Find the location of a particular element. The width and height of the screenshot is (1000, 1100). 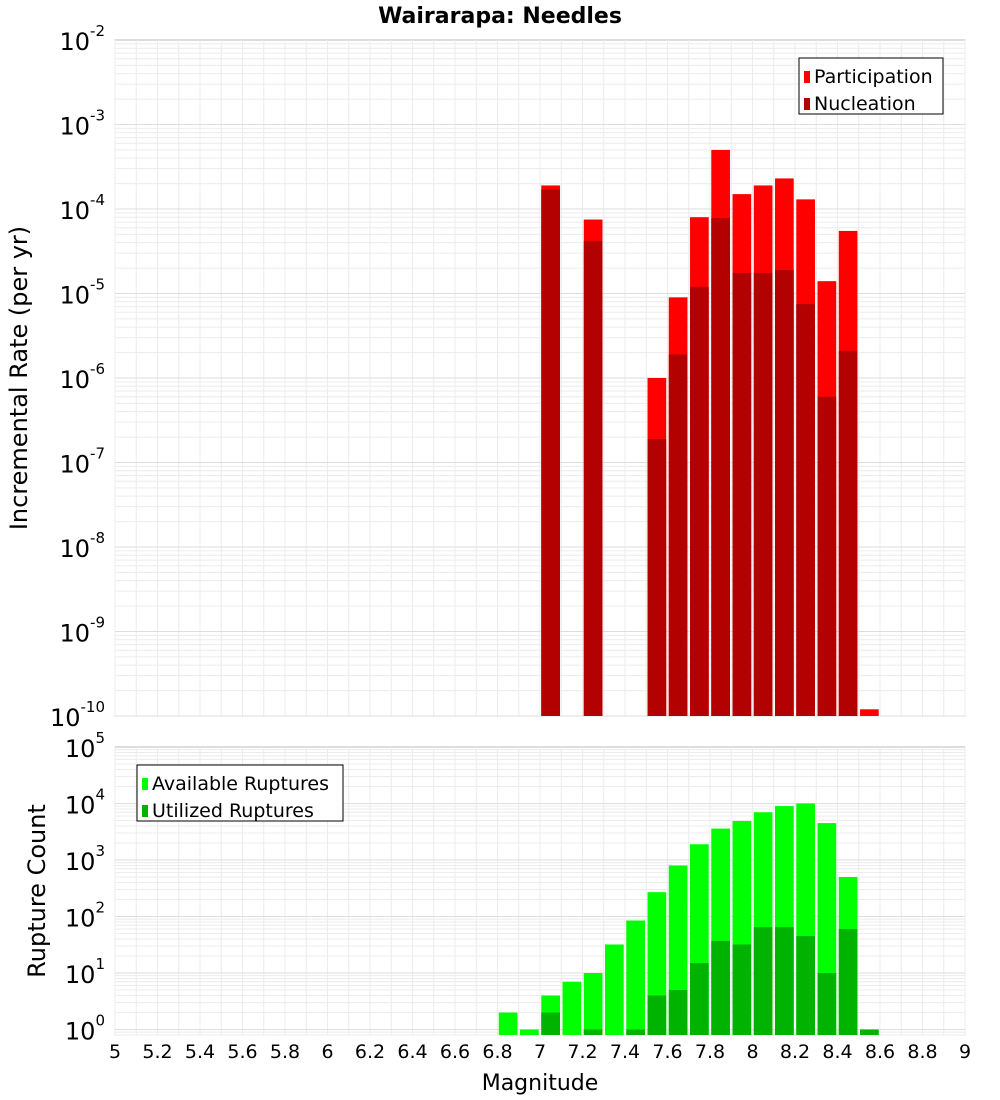

y-tick-label: 10⁻⁵ is located at coordinates (82, 293).